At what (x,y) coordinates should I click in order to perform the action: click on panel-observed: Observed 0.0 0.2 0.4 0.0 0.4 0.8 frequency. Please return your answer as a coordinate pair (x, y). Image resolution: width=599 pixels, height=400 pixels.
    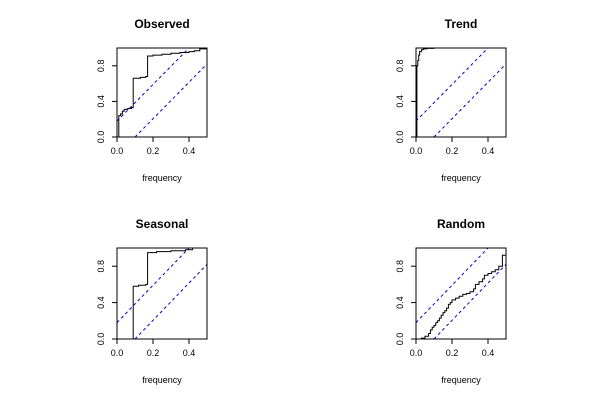
    Looking at the image, I should click on (152, 100).